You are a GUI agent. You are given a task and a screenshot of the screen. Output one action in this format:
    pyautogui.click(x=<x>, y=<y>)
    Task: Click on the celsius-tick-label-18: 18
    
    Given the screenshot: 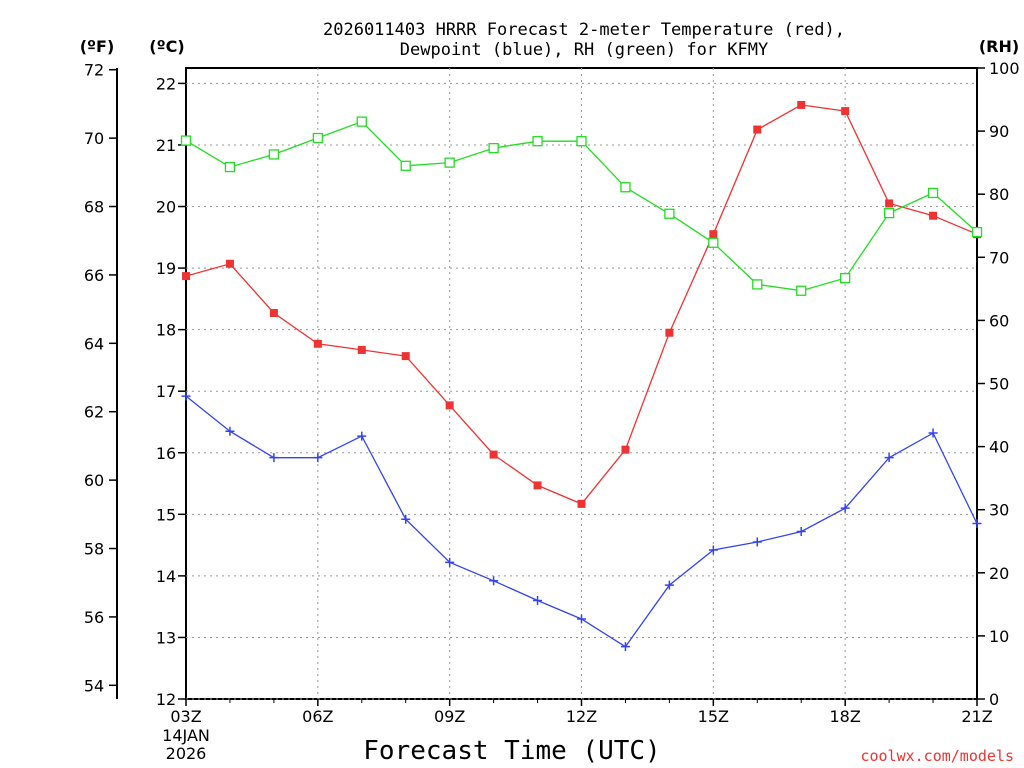 What is the action you would take?
    pyautogui.click(x=166, y=330)
    